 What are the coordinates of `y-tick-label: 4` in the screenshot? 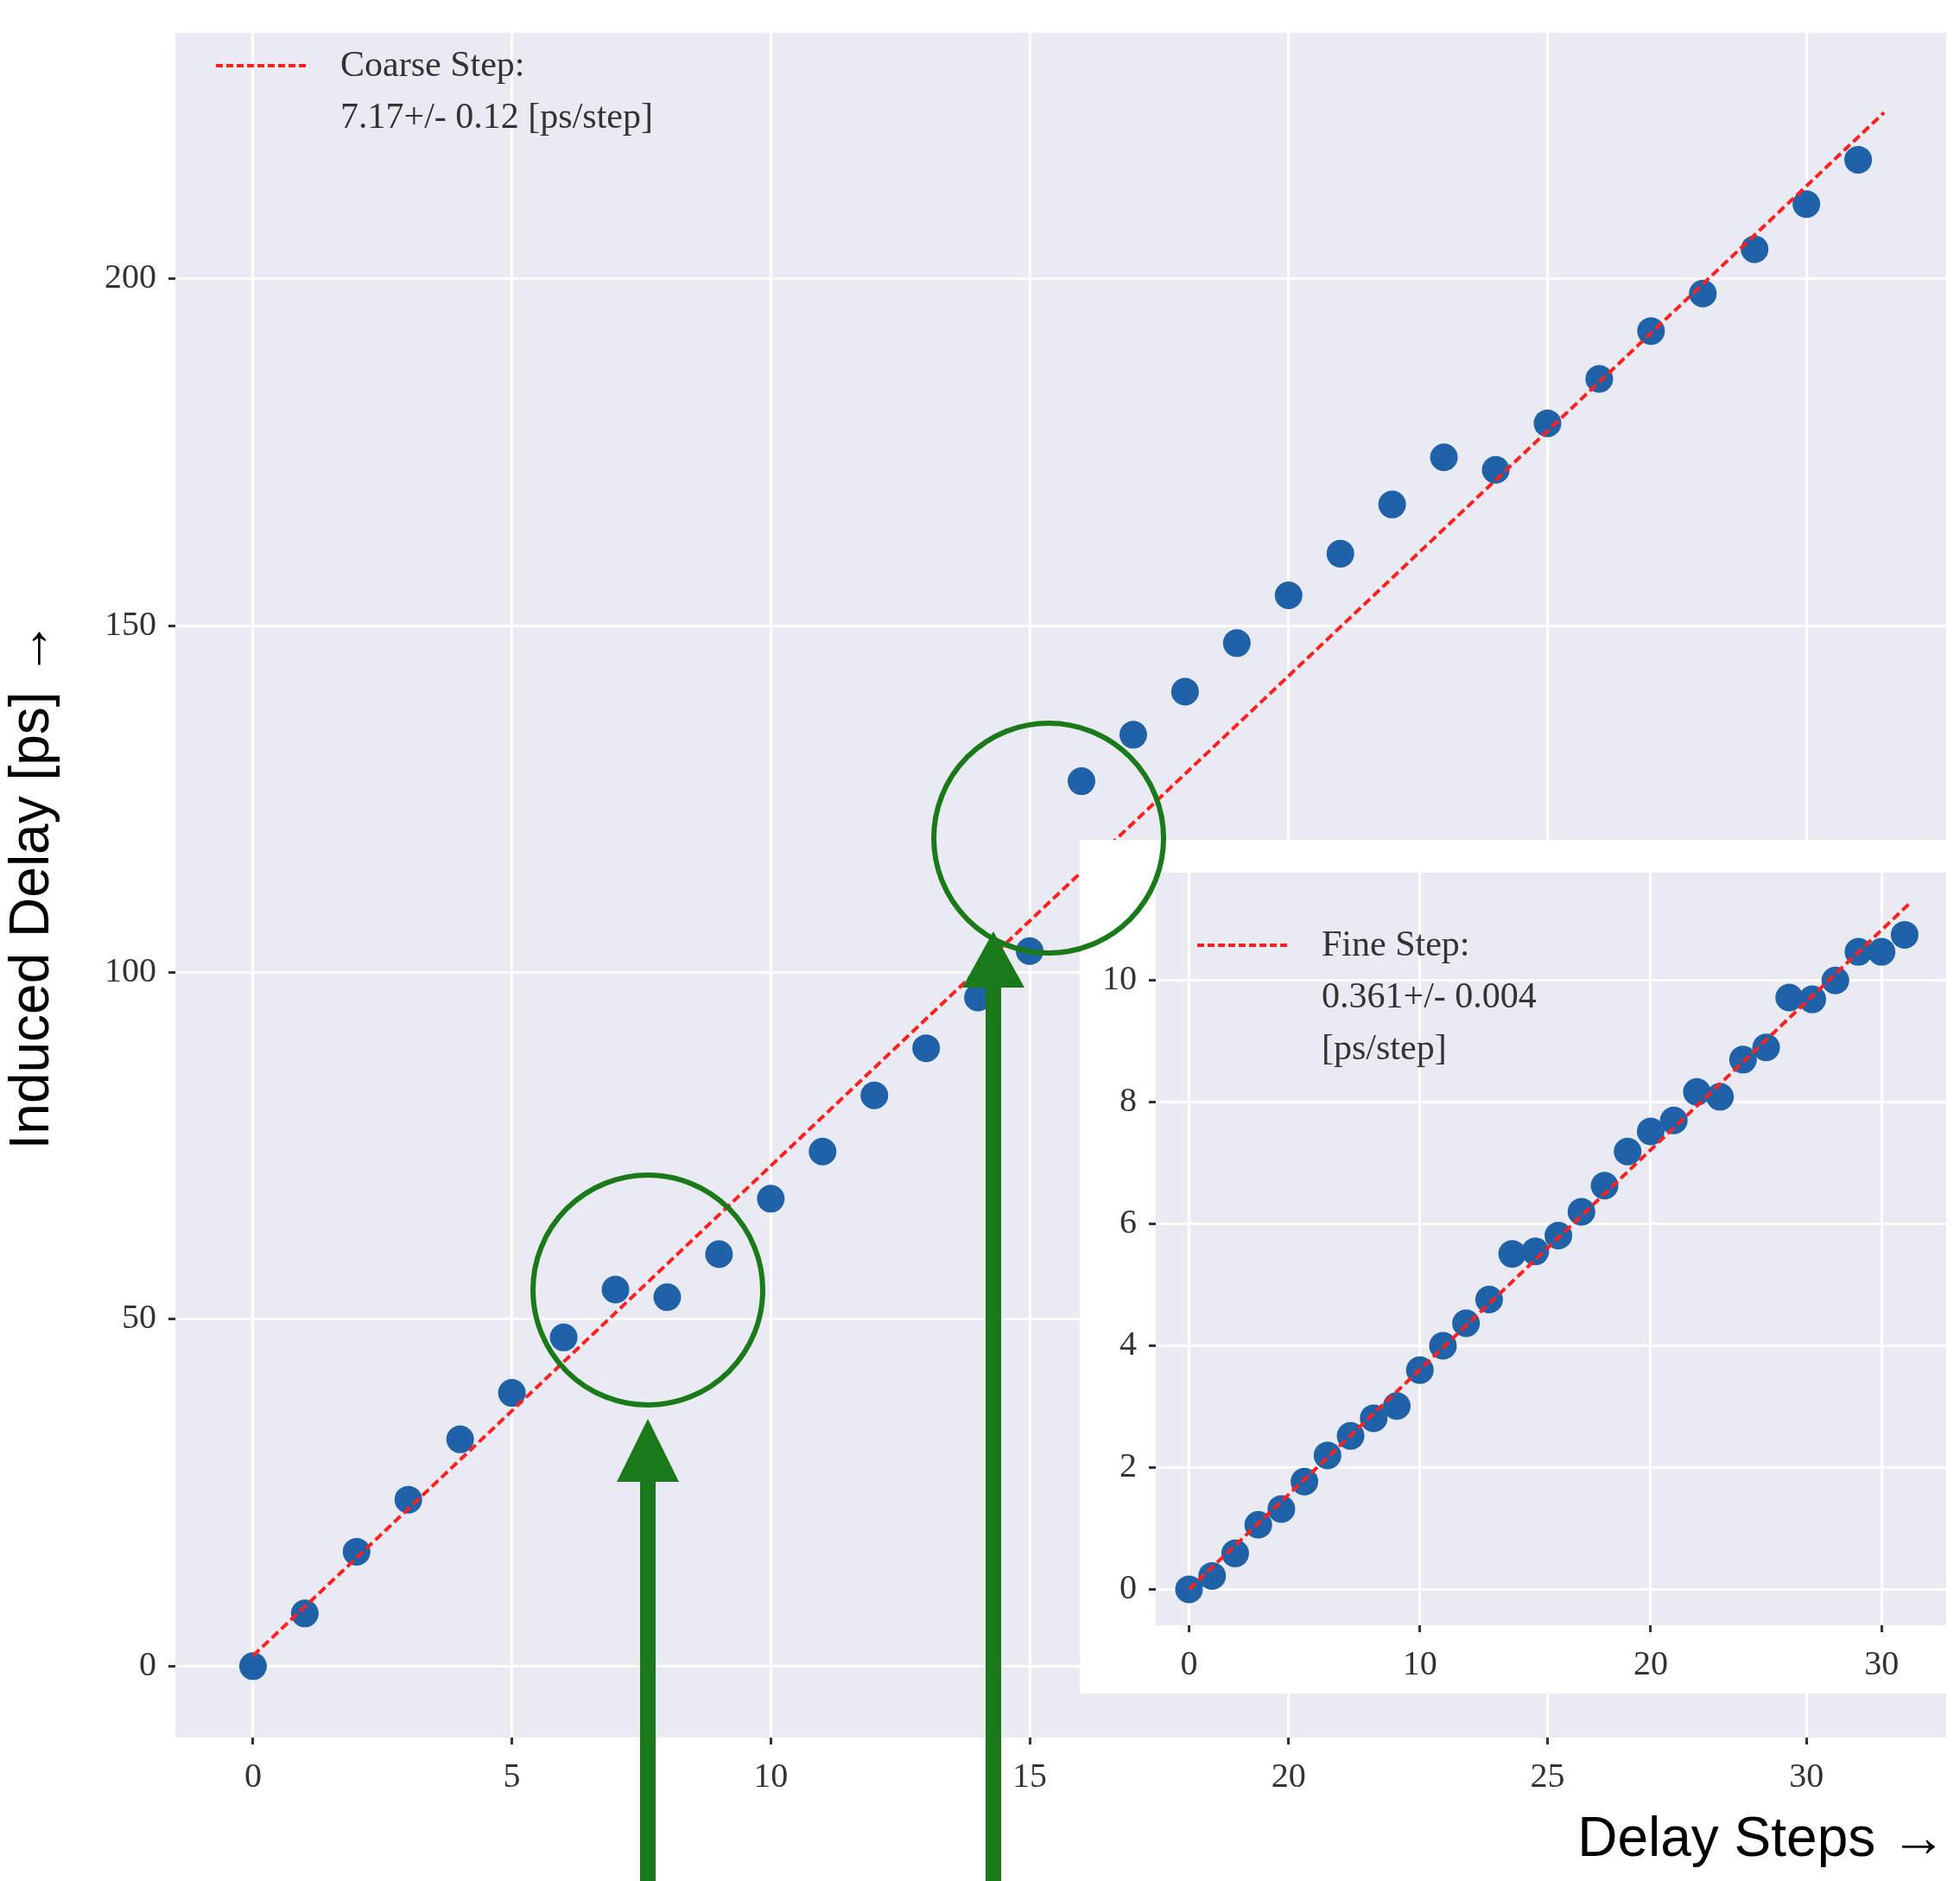 It's located at (1128, 1343).